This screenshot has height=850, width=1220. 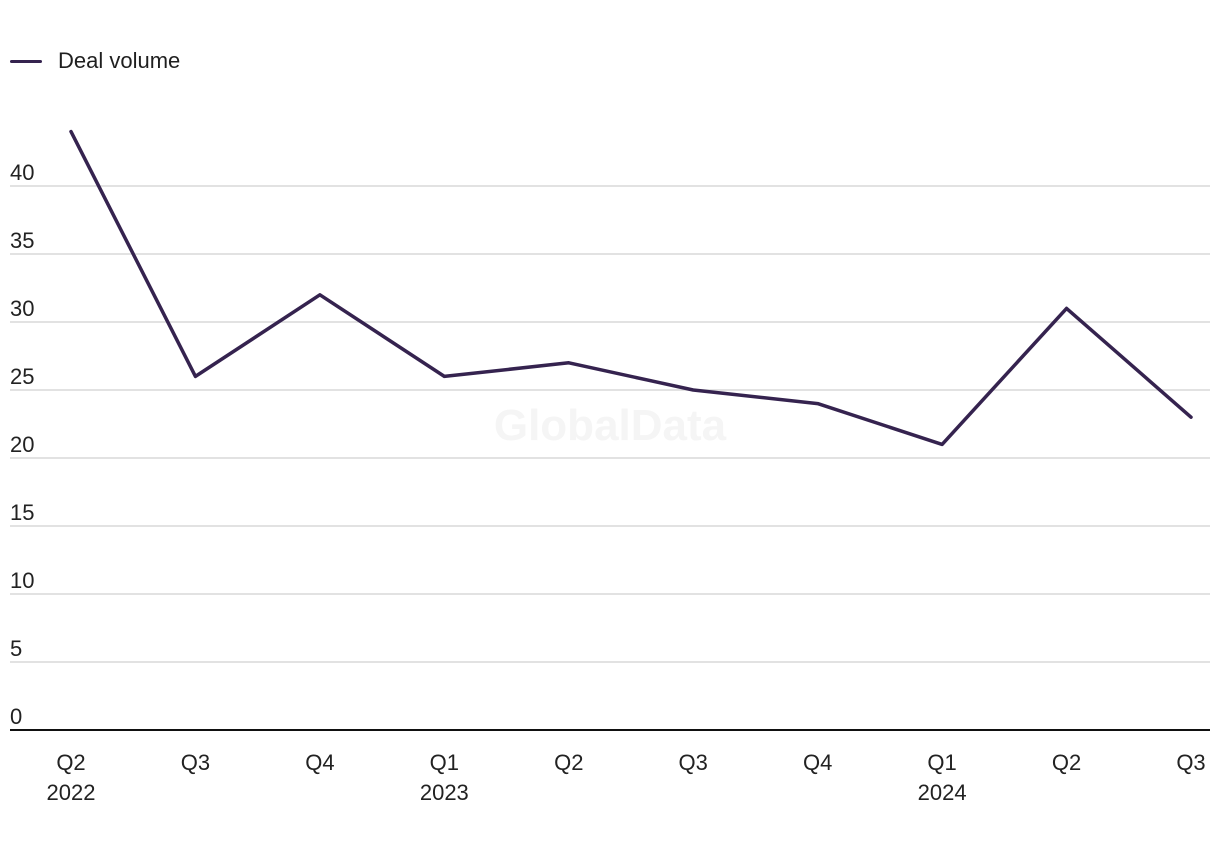 What do you see at coordinates (817, 762) in the screenshot?
I see `x-tick-quarter-6: Q4` at bounding box center [817, 762].